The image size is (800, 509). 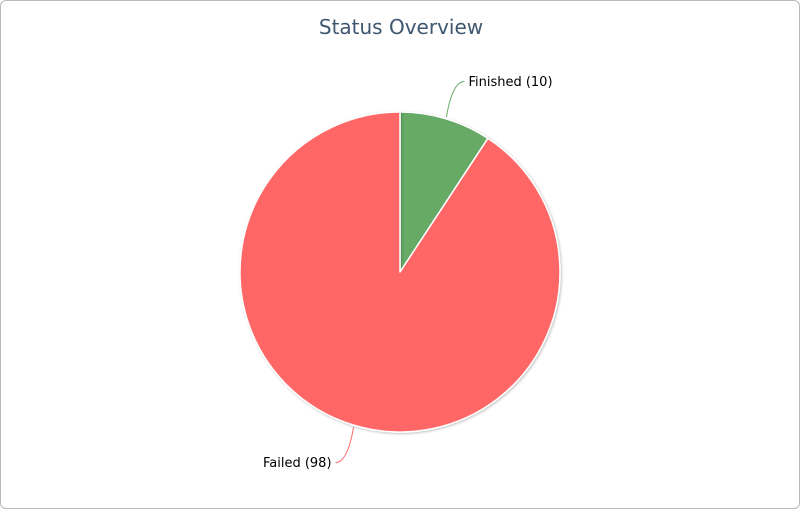 I want to click on pie-slice-finished, so click(x=444, y=192).